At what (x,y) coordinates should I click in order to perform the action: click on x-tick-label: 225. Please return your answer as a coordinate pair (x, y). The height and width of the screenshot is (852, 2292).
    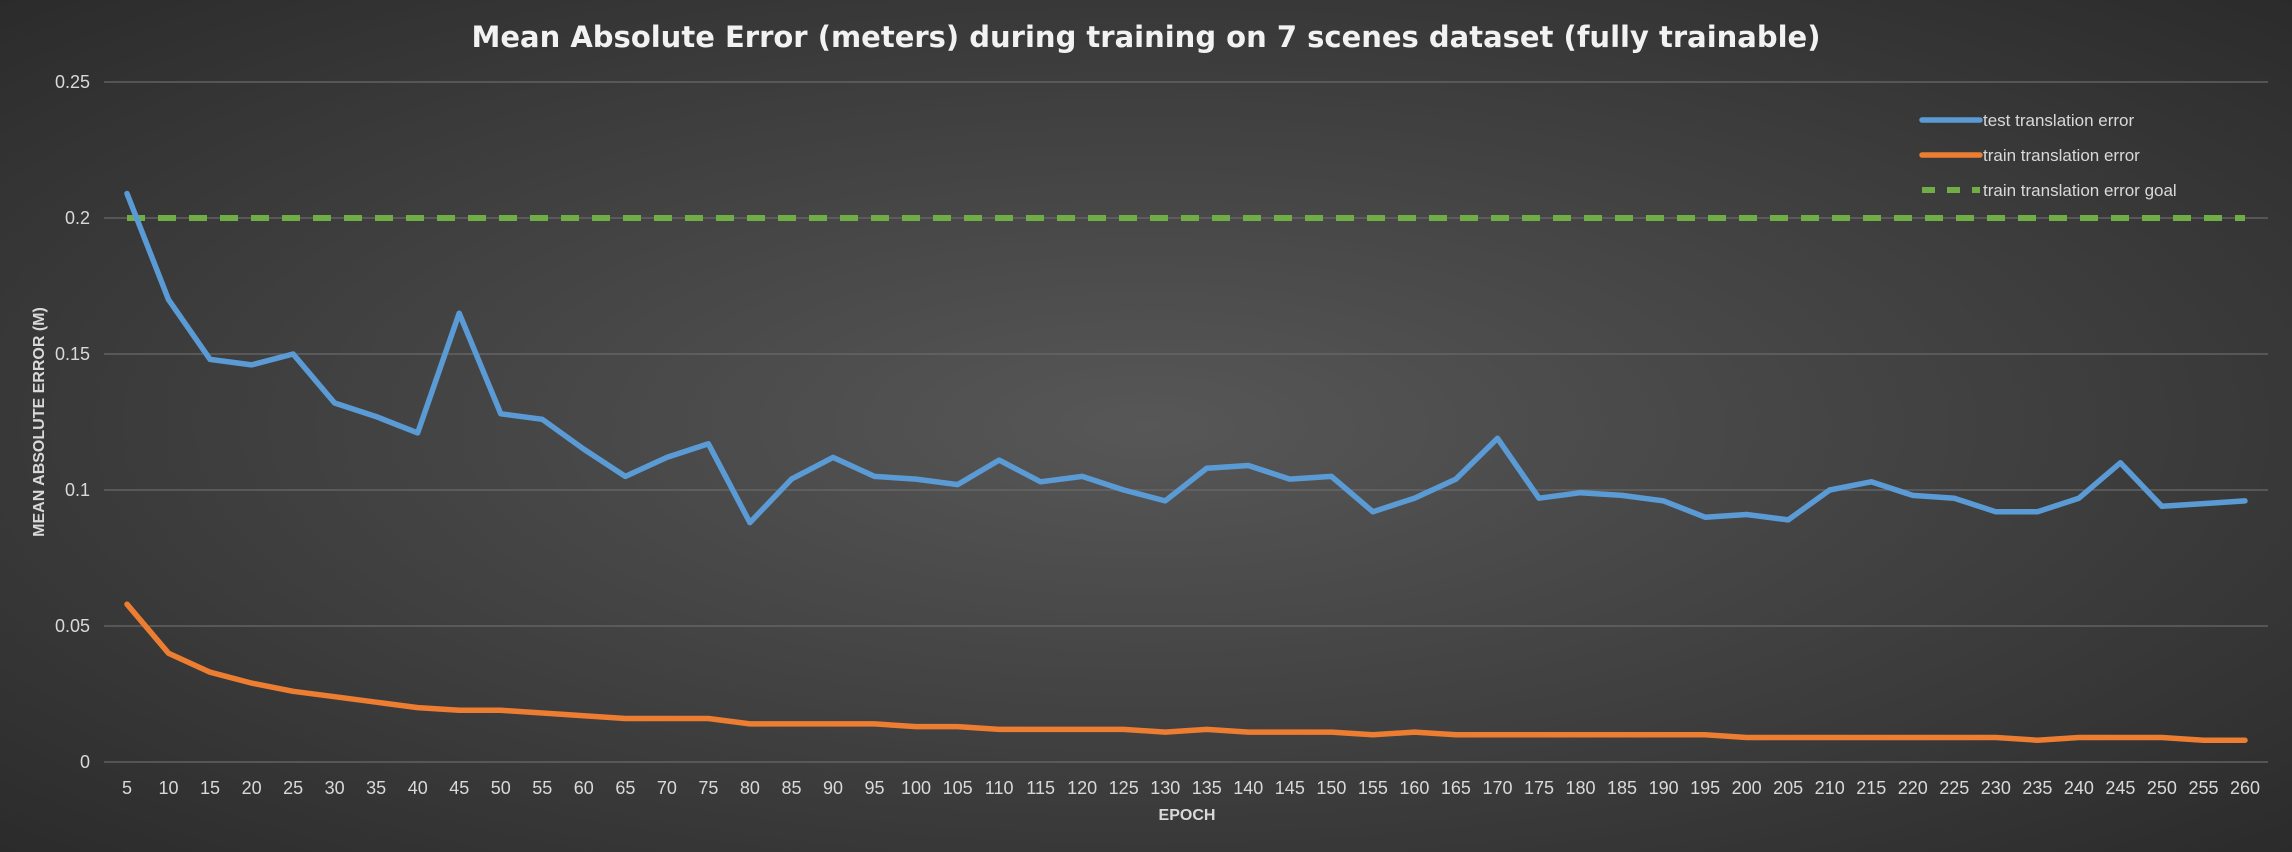
    Looking at the image, I should click on (1954, 788).